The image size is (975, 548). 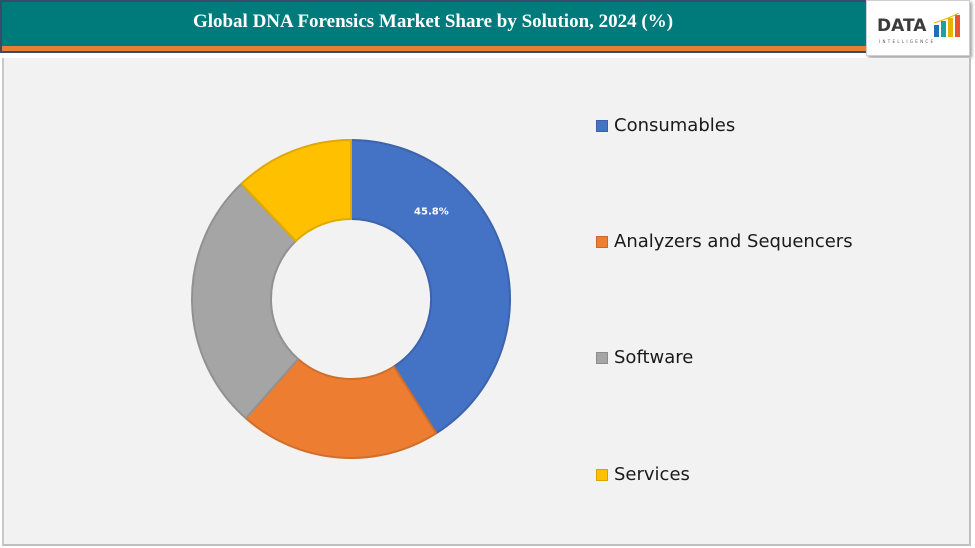 I want to click on legend-label: Services, so click(x=652, y=474).